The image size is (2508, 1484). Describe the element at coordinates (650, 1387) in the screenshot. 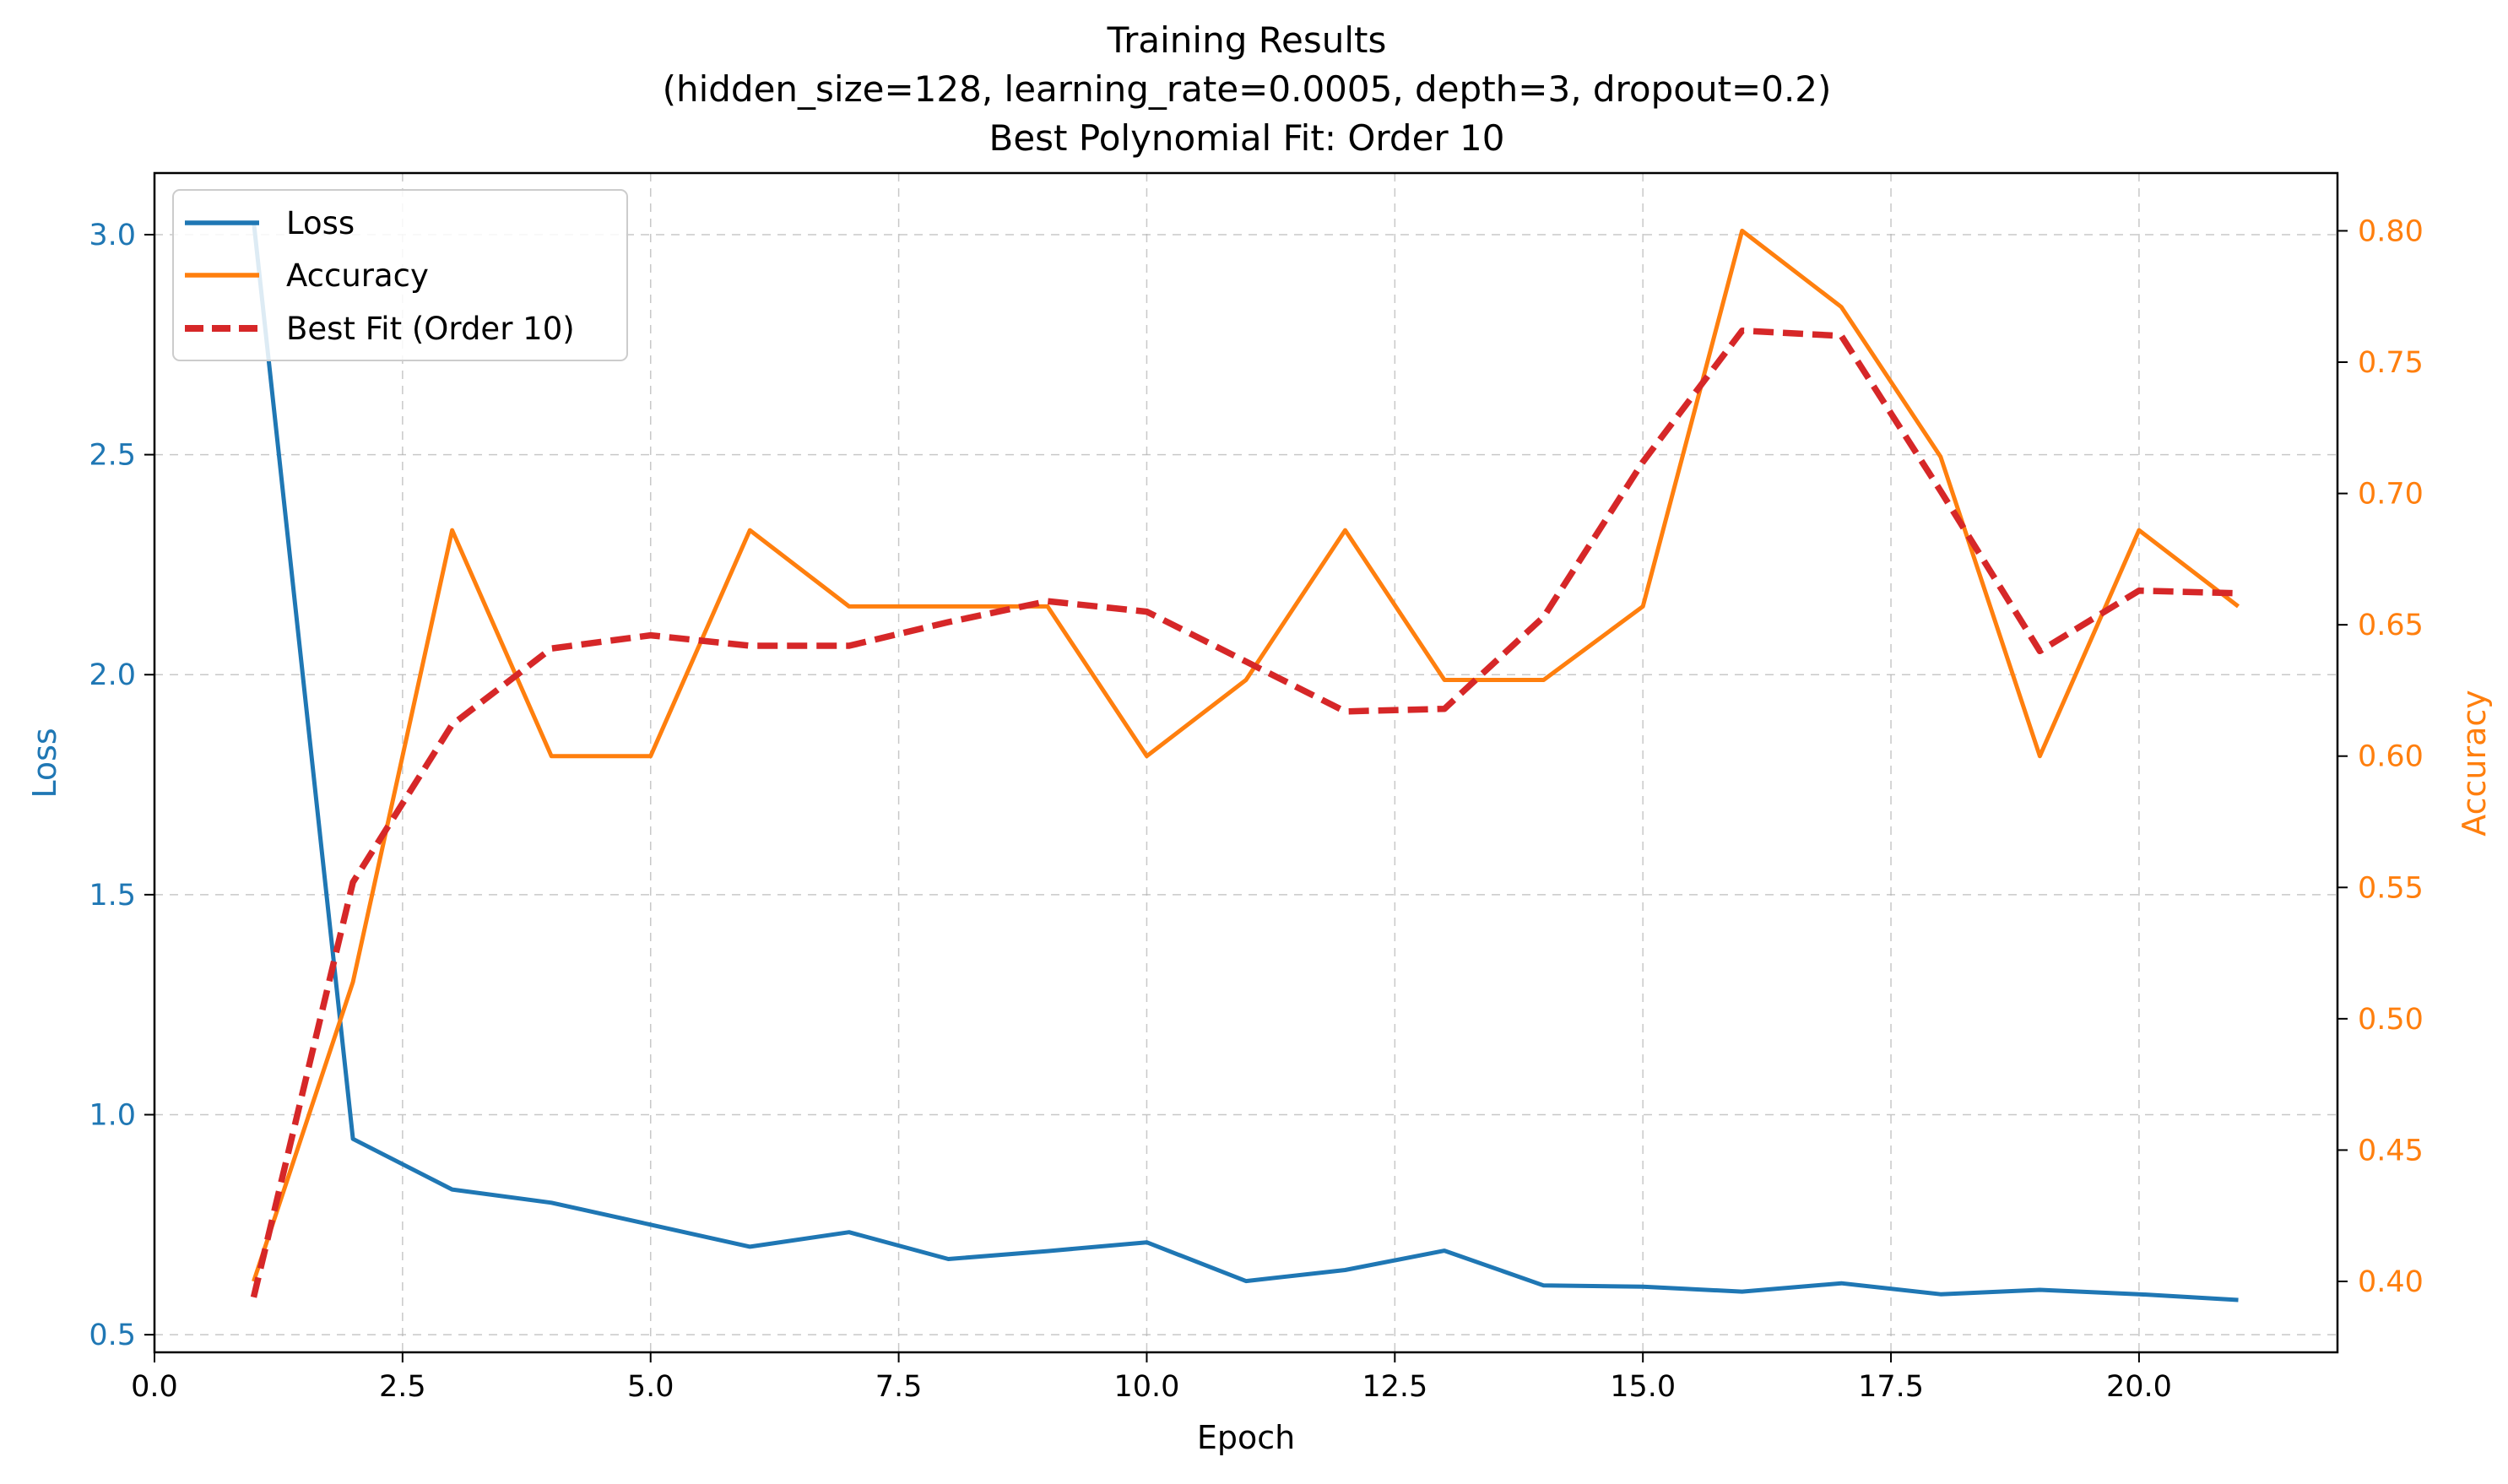

I see `x-tick-label: 5.0` at that location.